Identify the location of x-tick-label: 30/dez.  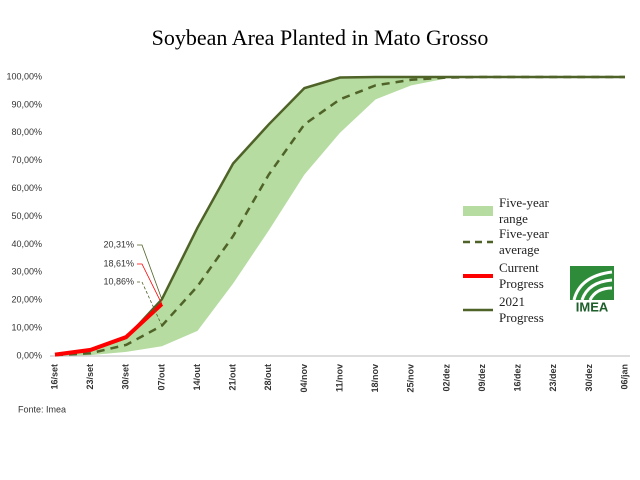
(589, 378).